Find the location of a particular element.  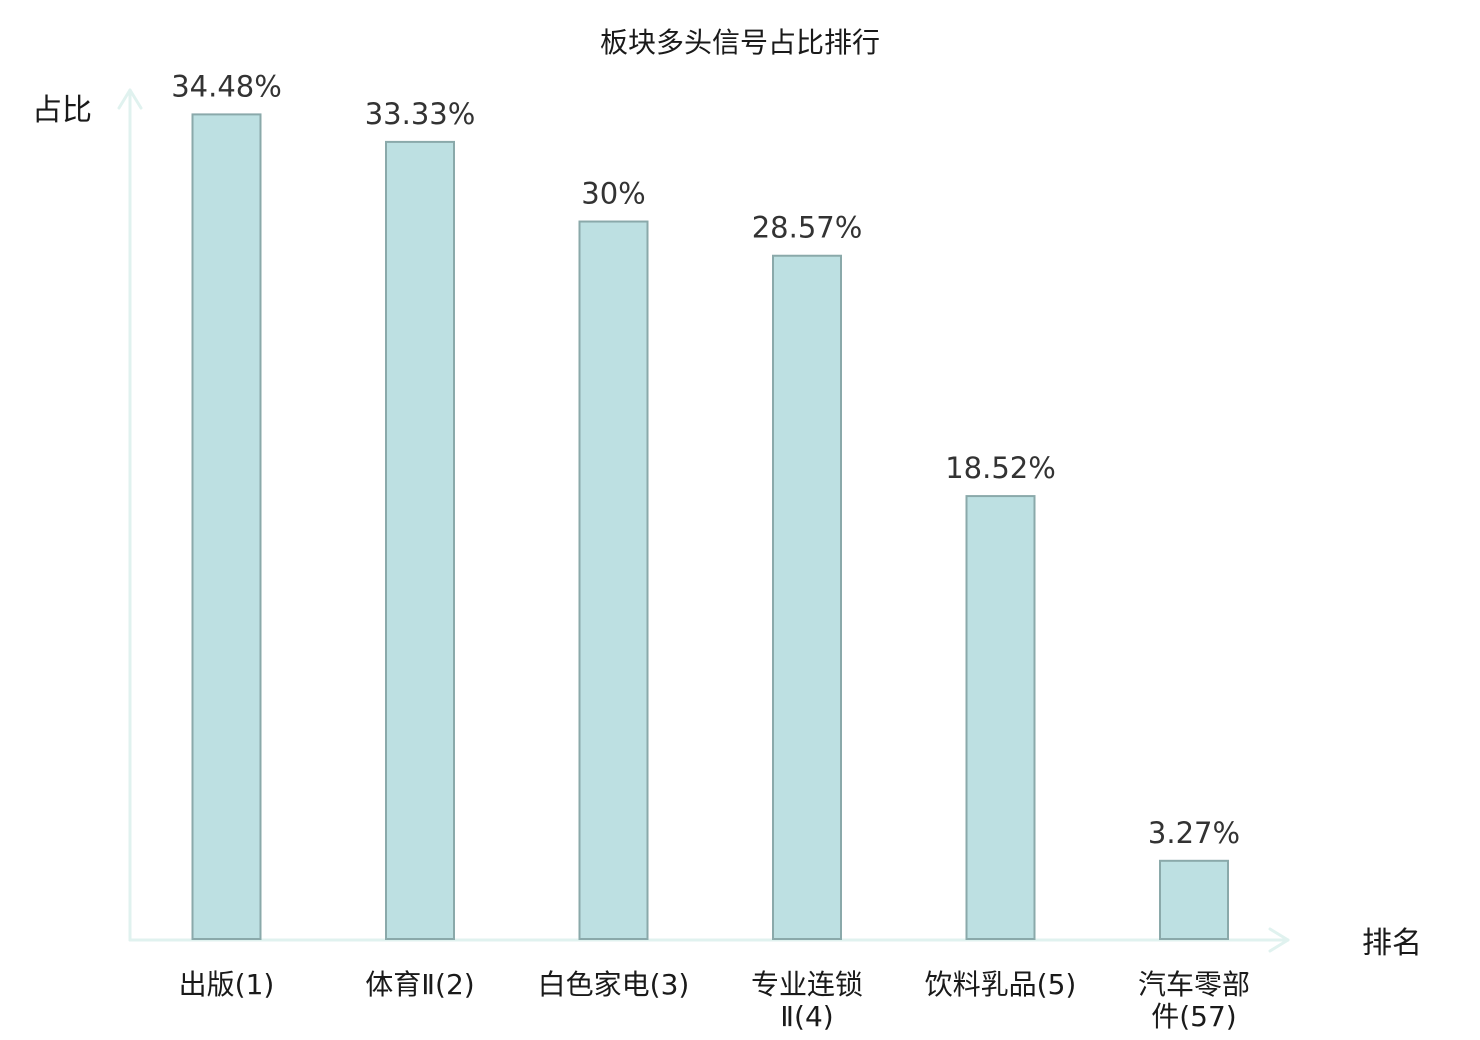

category-label-line: 专业连锁 is located at coordinates (807, 984).